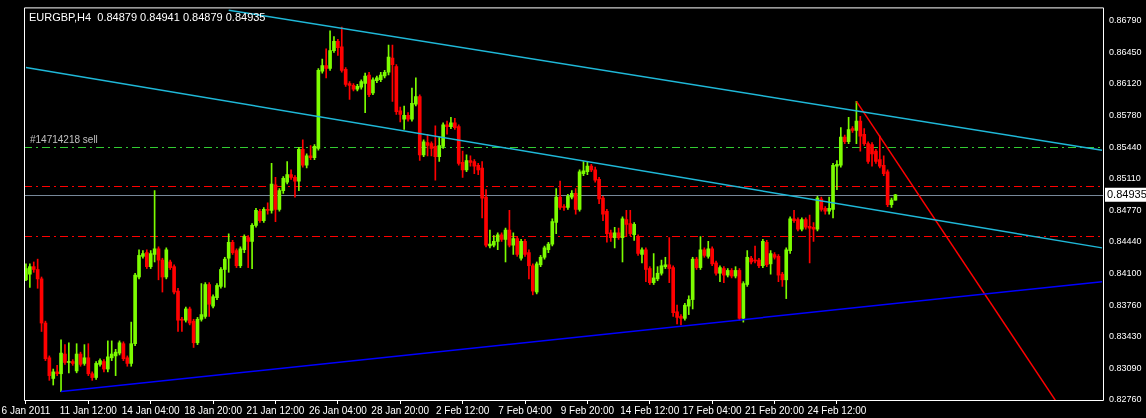 The height and width of the screenshot is (418, 1146). Describe the element at coordinates (1125, 114) in the screenshot. I see `y-tick-label: 0.85780` at that location.